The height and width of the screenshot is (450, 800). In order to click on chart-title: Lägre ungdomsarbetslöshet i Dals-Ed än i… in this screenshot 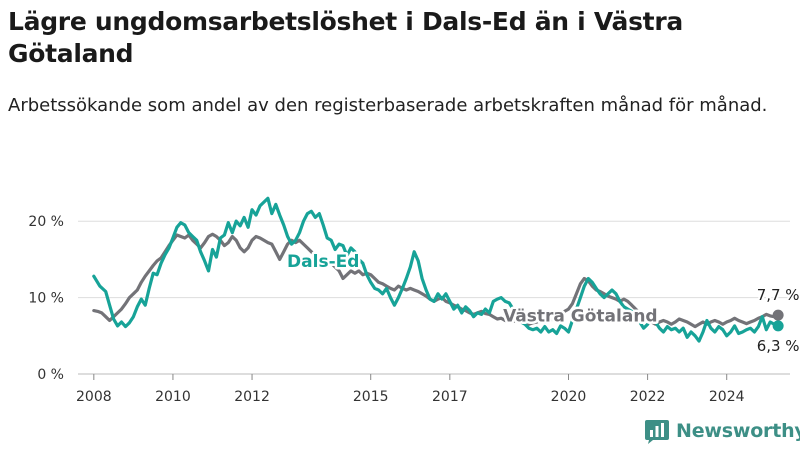, I will do `click(345, 37)`.